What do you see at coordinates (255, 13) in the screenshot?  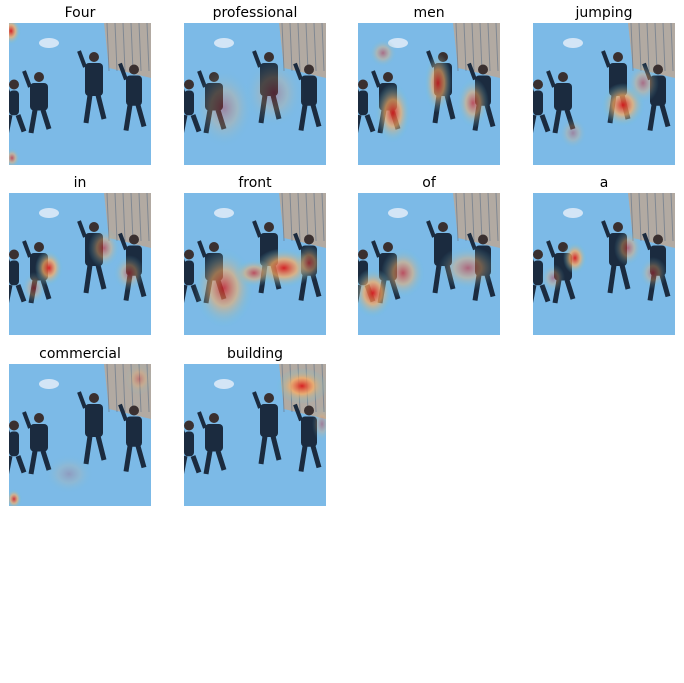 I see `panel-title: professional` at bounding box center [255, 13].